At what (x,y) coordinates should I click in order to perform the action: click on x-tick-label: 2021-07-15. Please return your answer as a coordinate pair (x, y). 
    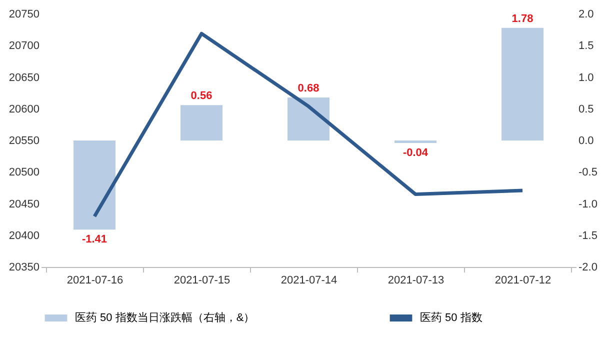
    Looking at the image, I should click on (202, 280).